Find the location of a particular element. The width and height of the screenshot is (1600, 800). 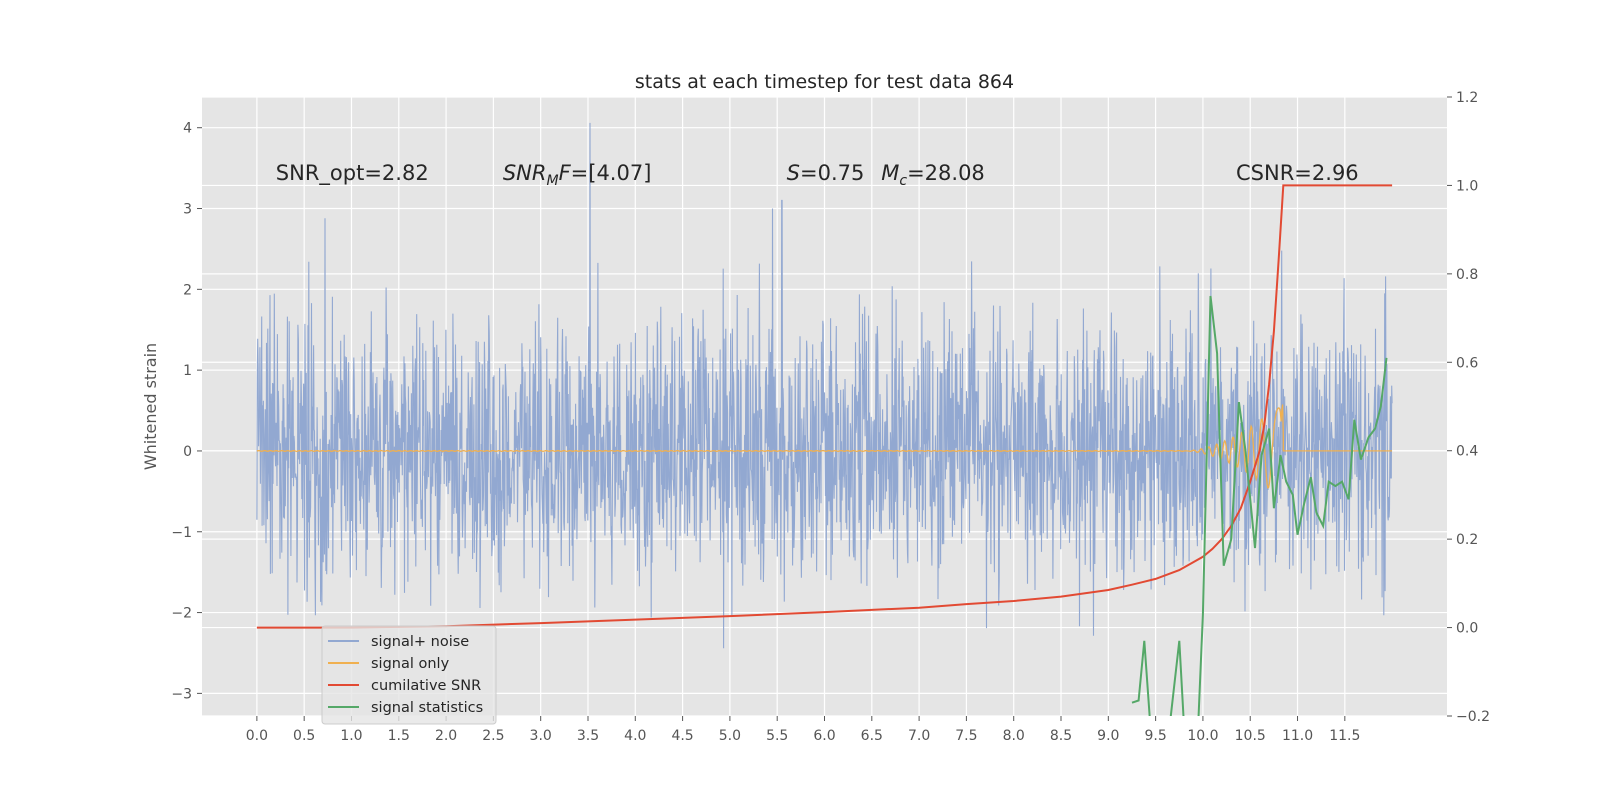

x-tick-label: 1.5 is located at coordinates (399, 736).